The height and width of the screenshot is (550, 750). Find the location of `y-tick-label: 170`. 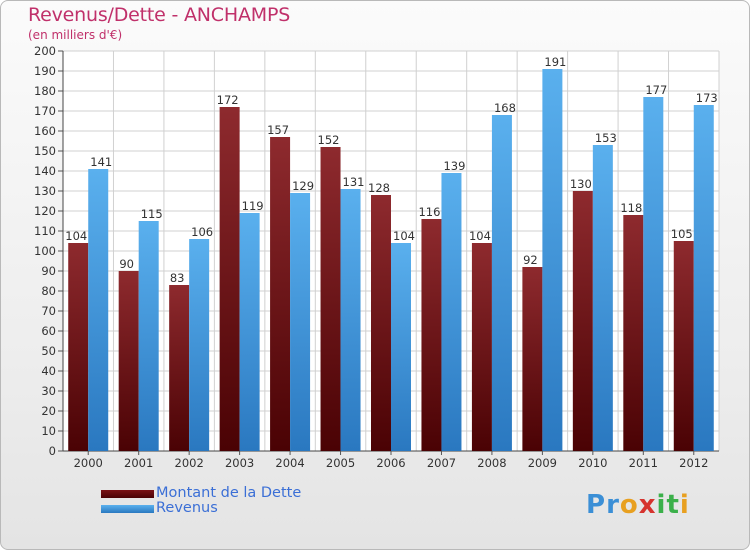

y-tick-label: 170 is located at coordinates (45, 111).